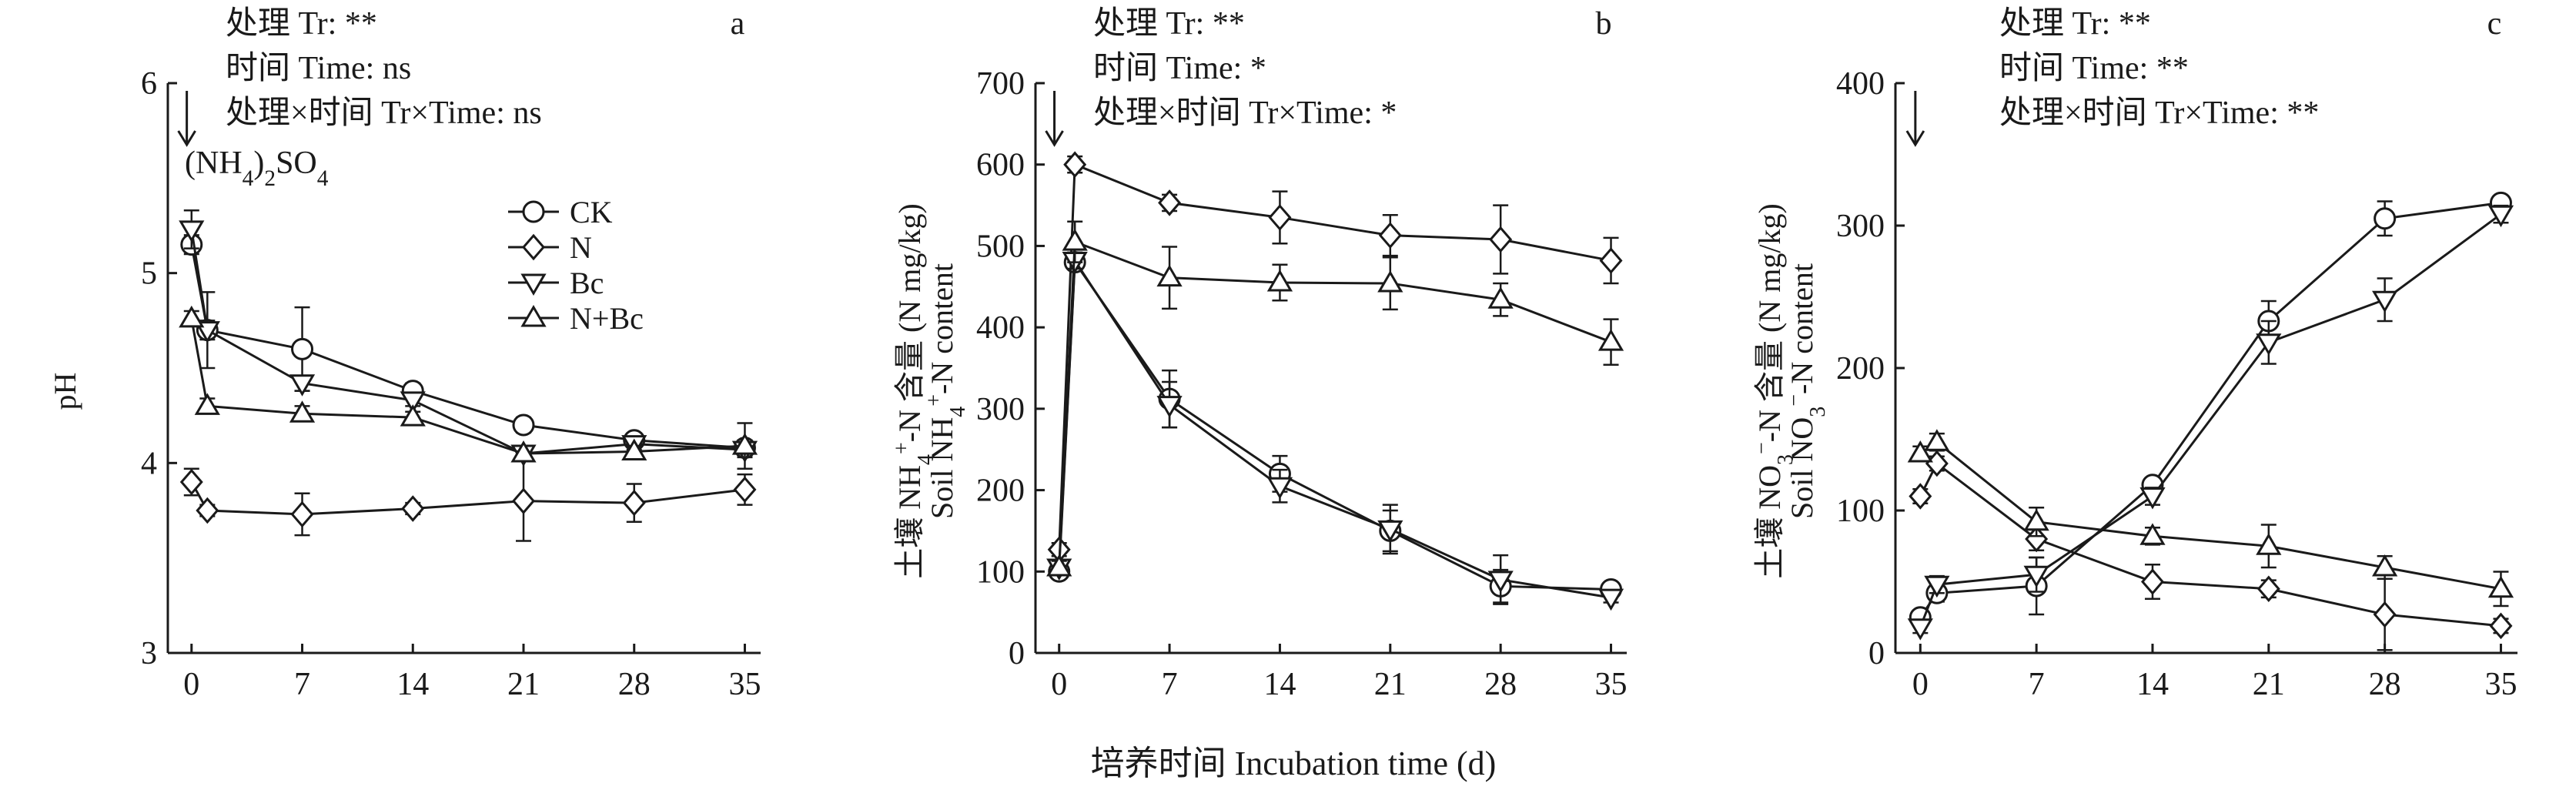  I want to click on fertilizer-arrow-icon, so click(187, 119).